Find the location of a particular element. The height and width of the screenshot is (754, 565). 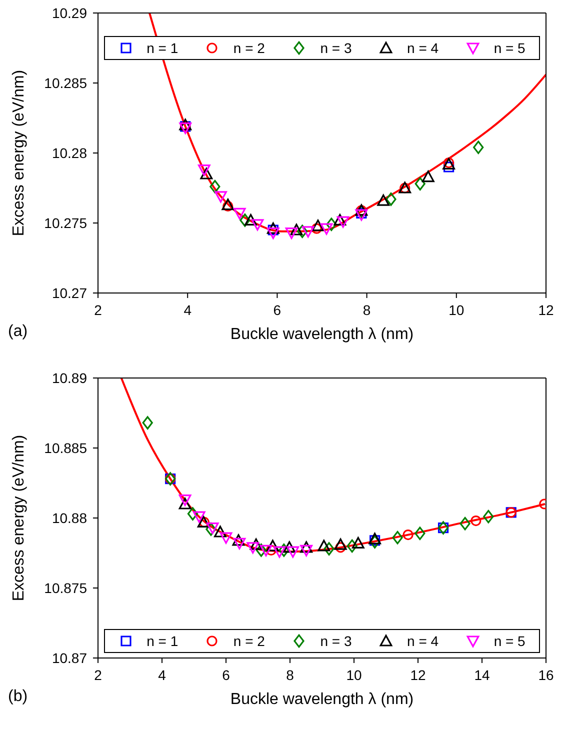

y-tick-label: 10.89 is located at coordinates (70, 378).